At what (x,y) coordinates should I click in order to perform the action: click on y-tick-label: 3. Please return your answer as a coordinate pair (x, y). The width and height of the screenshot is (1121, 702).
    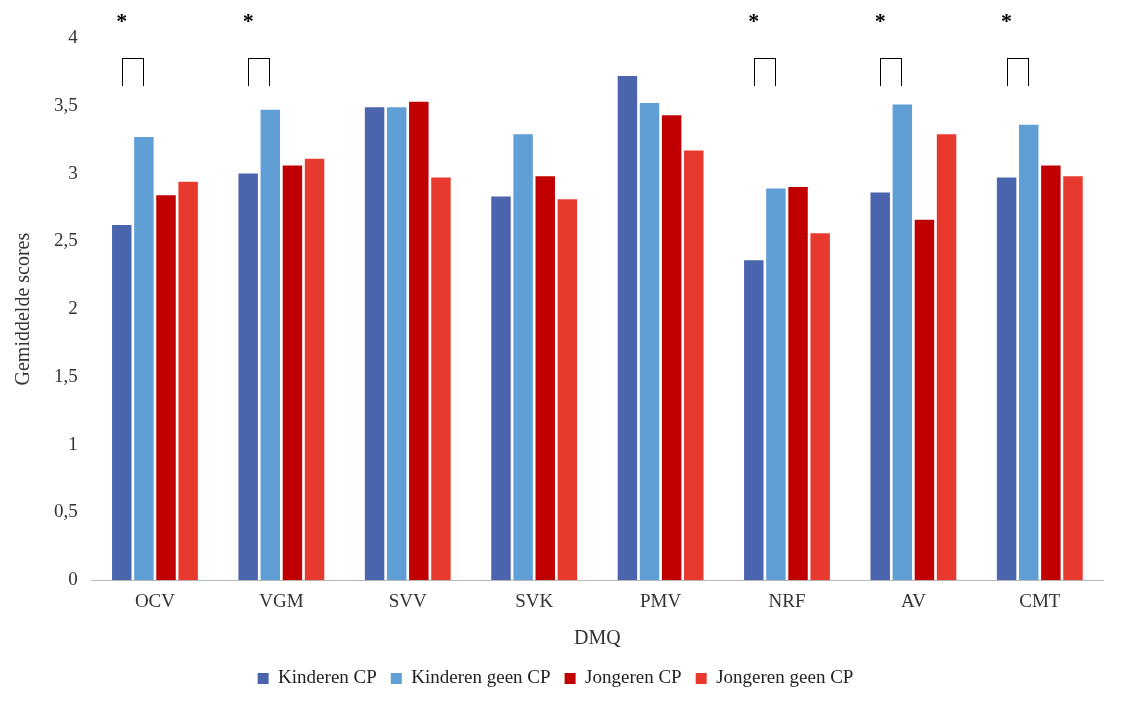
    Looking at the image, I should click on (73, 172).